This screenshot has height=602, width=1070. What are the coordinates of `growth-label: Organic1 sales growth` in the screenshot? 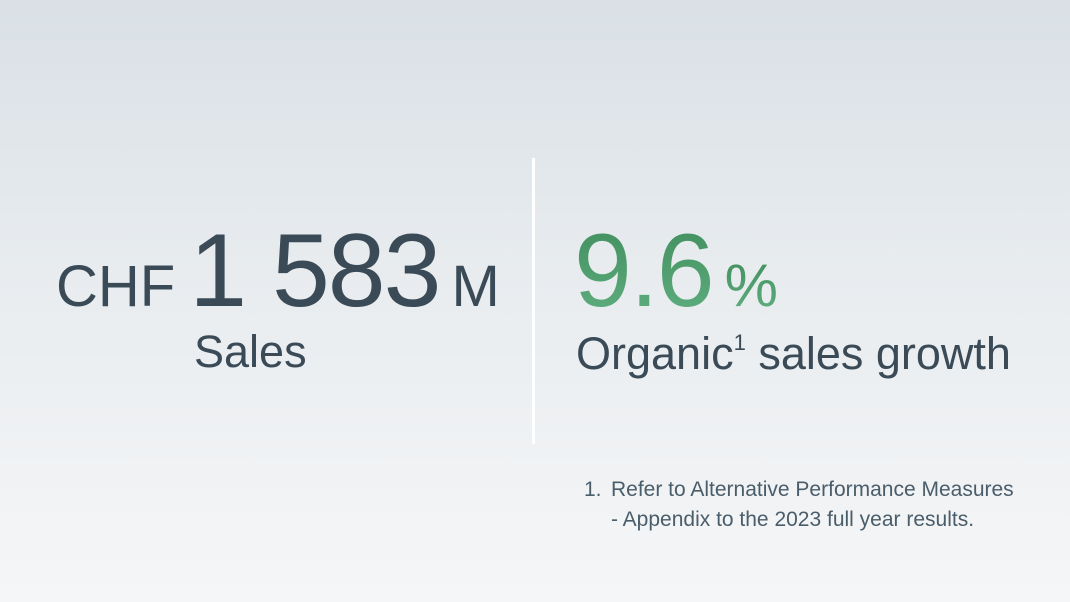 It's located at (793, 354).